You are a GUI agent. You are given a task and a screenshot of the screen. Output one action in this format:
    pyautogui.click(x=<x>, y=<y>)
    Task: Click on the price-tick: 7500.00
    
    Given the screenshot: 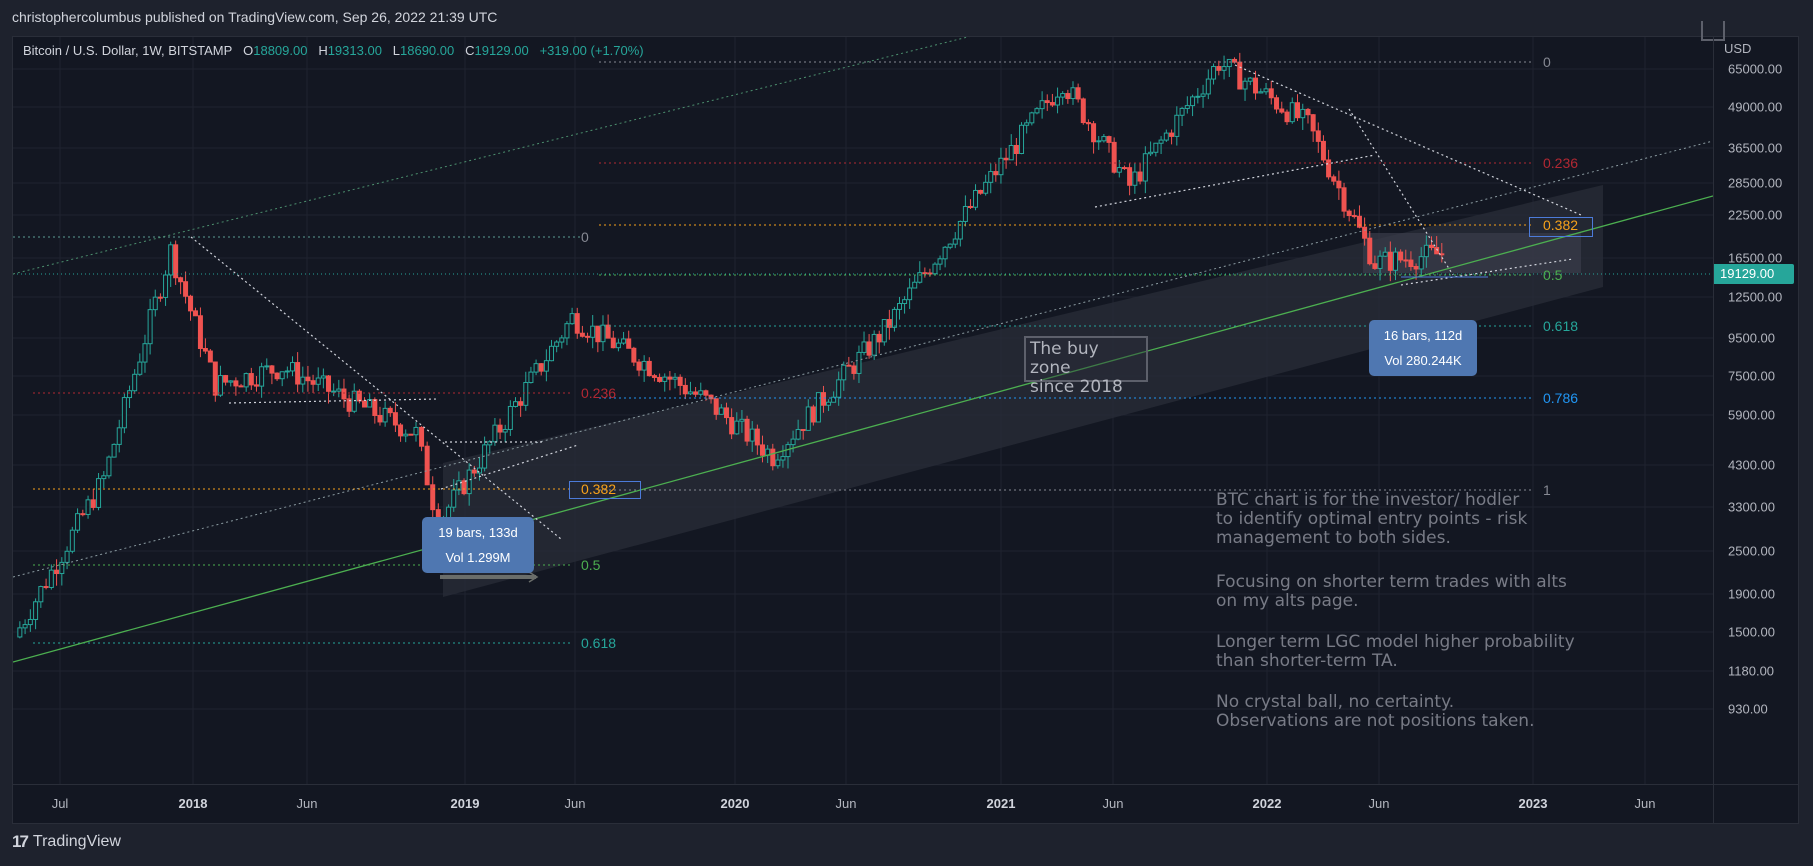 What is the action you would take?
    pyautogui.click(x=1751, y=376)
    